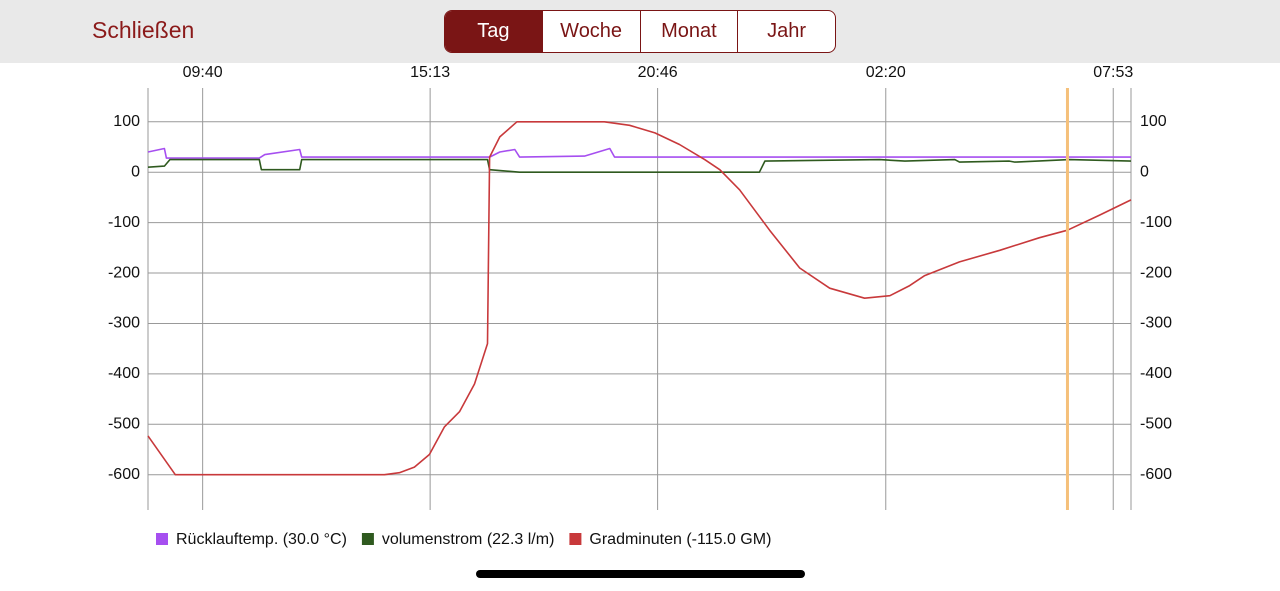 The height and width of the screenshot is (591, 1280). I want to click on y-tick-label: -200, so click(124, 272).